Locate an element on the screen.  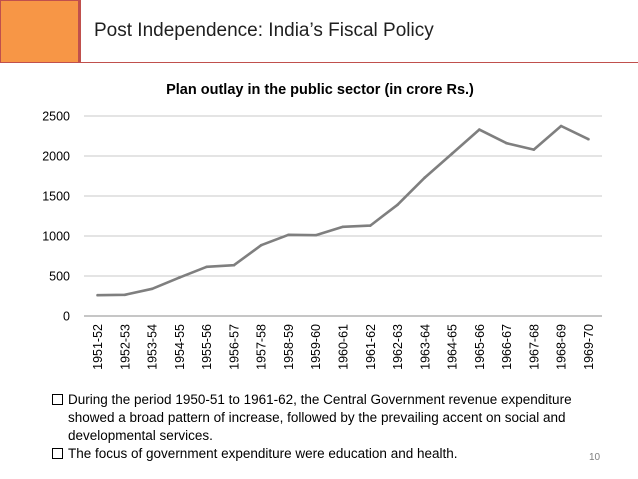
header-accent-square is located at coordinates (39, 31).